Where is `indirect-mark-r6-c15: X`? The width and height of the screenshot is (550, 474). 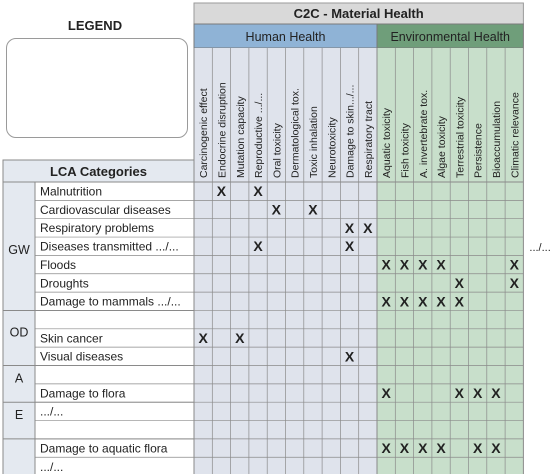 indirect-mark-r6-c15: X is located at coordinates (460, 283).